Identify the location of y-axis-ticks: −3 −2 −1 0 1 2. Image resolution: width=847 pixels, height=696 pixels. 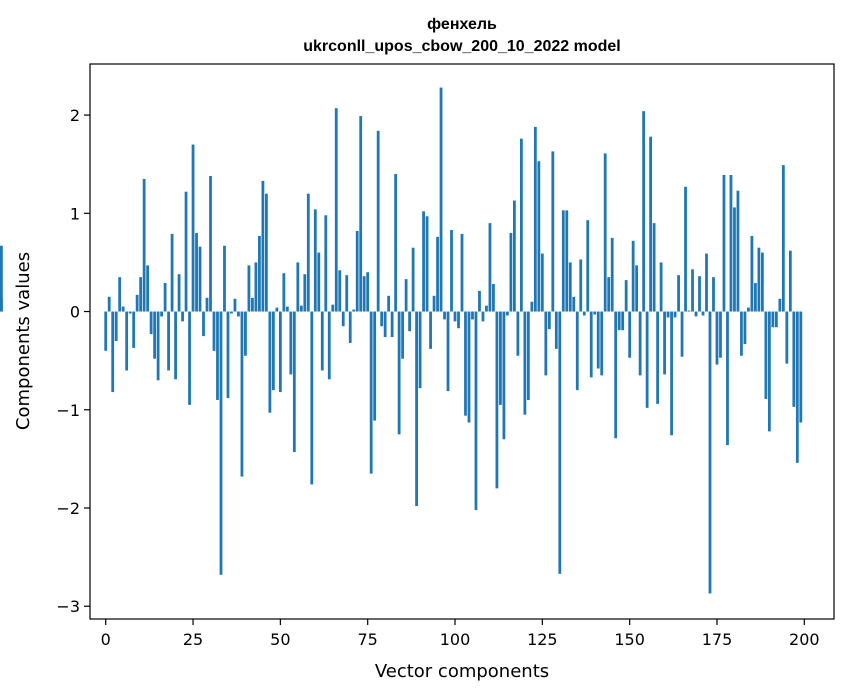
(73, 361).